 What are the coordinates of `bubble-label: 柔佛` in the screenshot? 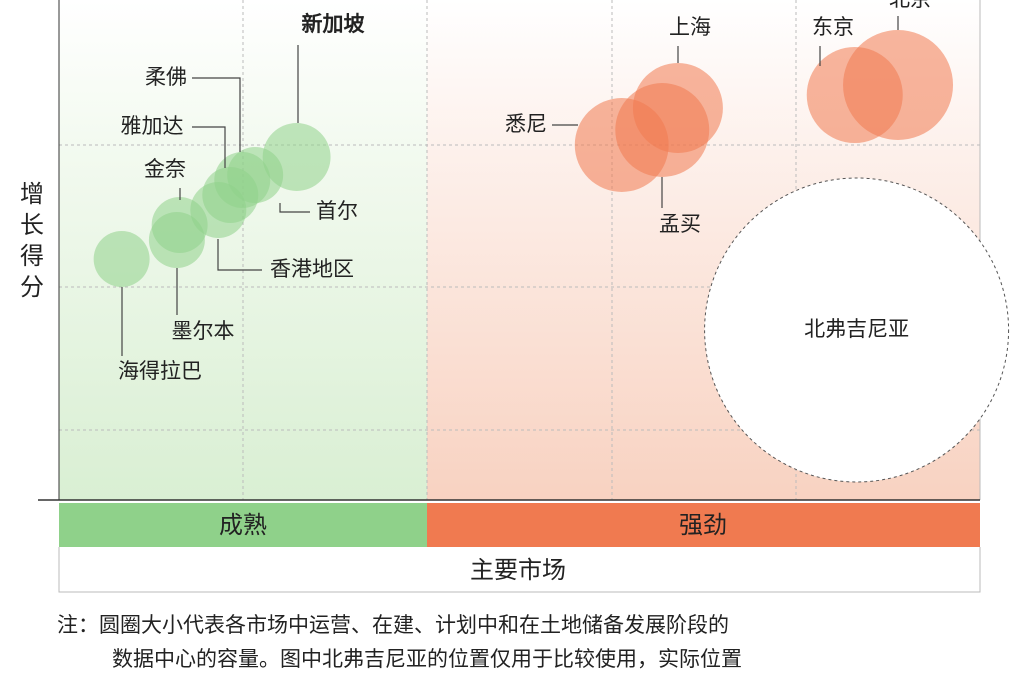 It's located at (166, 77).